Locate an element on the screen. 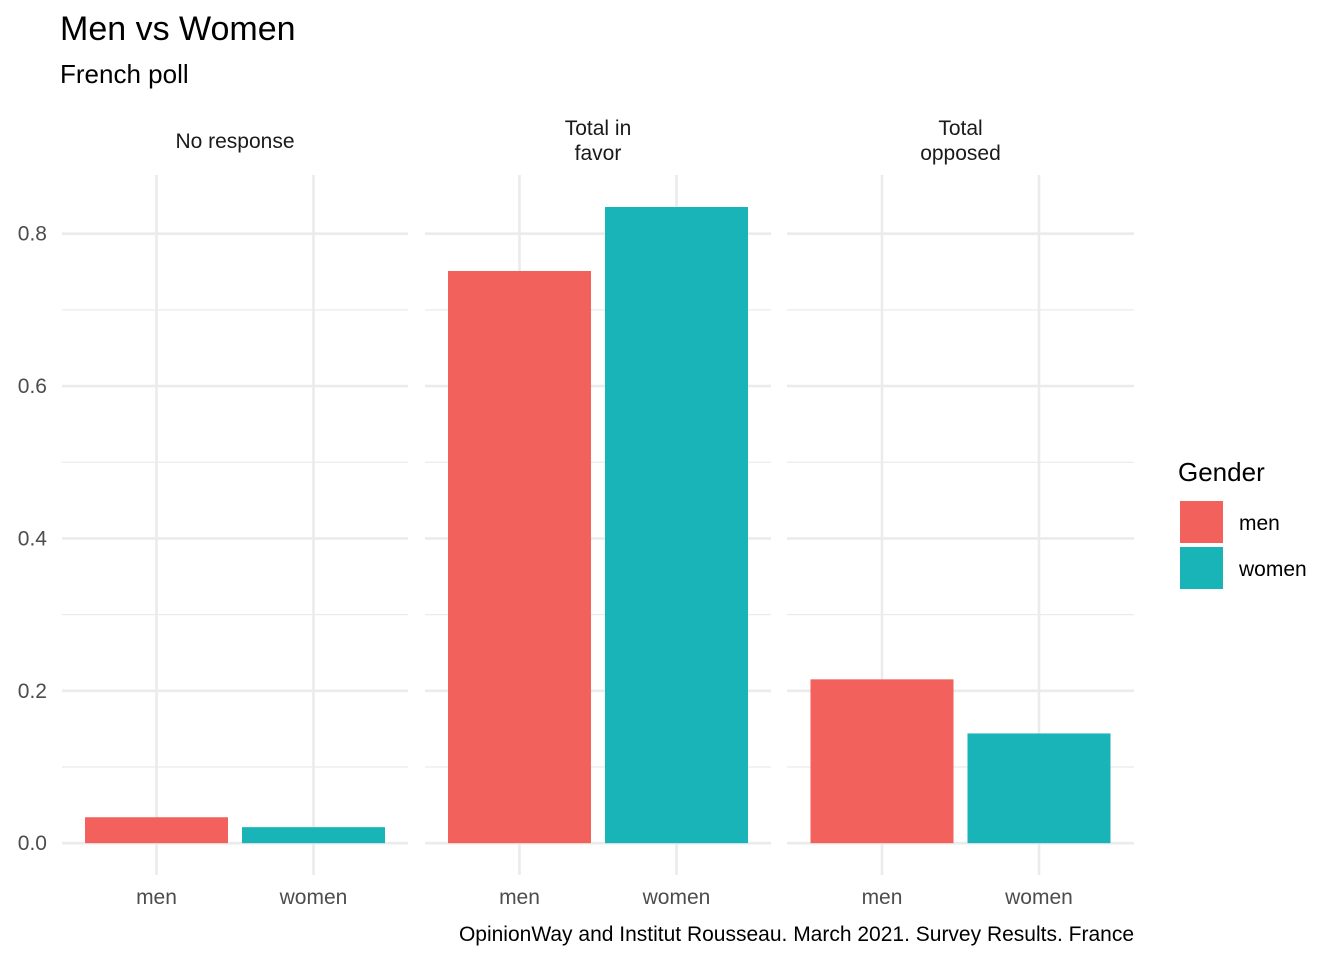  y-axis: 0.0 0.2 0.4 0.6 0.8 is located at coordinates (33, 539).